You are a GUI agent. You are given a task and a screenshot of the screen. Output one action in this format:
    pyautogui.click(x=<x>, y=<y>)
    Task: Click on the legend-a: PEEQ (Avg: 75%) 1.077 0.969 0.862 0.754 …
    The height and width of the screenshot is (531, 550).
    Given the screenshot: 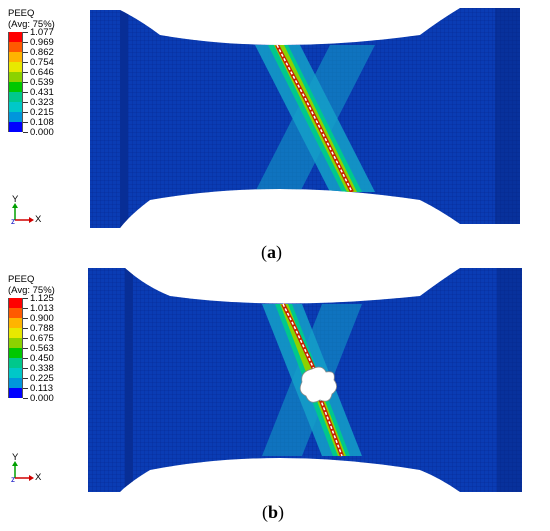 What is the action you would take?
    pyautogui.click(x=31, y=76)
    